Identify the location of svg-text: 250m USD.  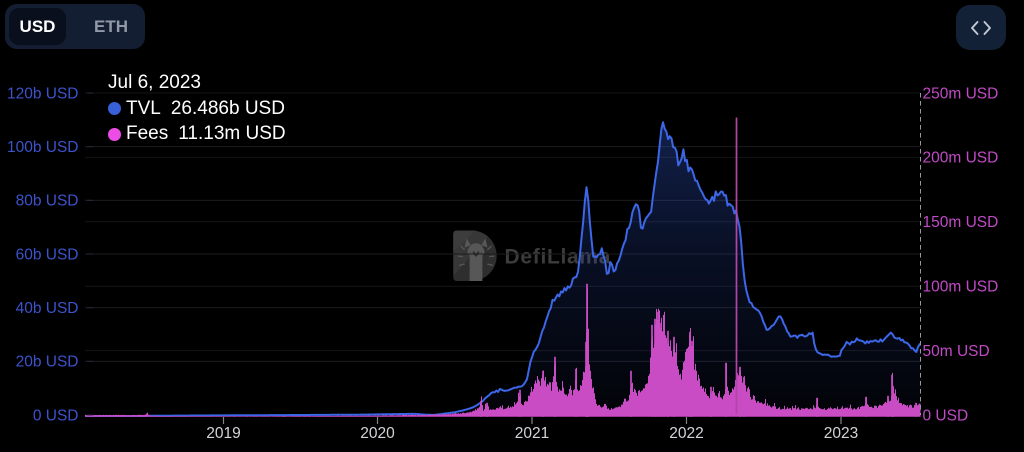
(961, 93).